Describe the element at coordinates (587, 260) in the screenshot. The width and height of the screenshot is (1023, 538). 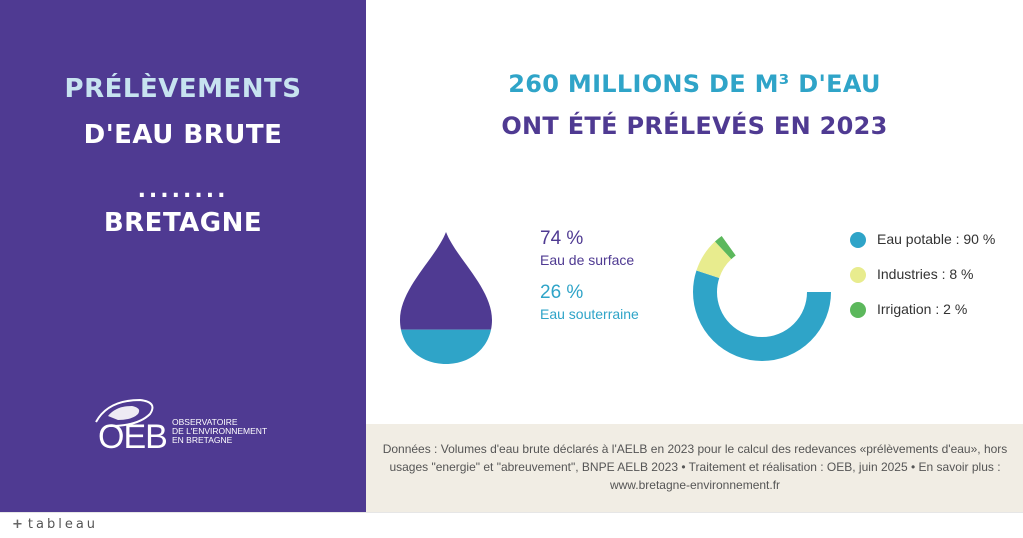
I see `surface-label: Eau de surface` at that location.